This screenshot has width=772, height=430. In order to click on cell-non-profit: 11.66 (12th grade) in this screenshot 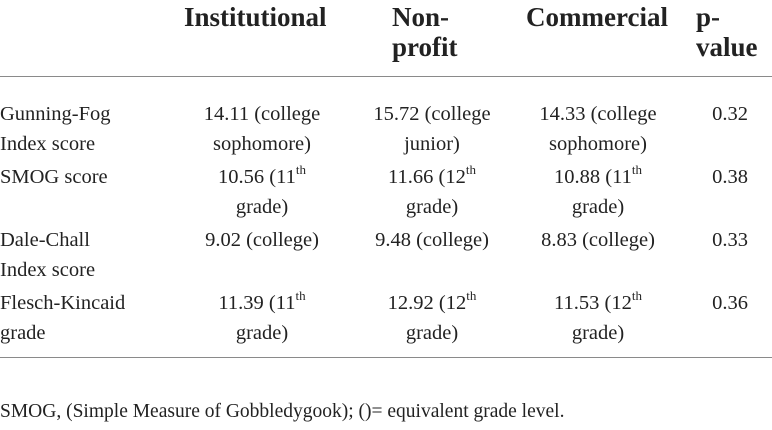, I will do `click(432, 190)`.